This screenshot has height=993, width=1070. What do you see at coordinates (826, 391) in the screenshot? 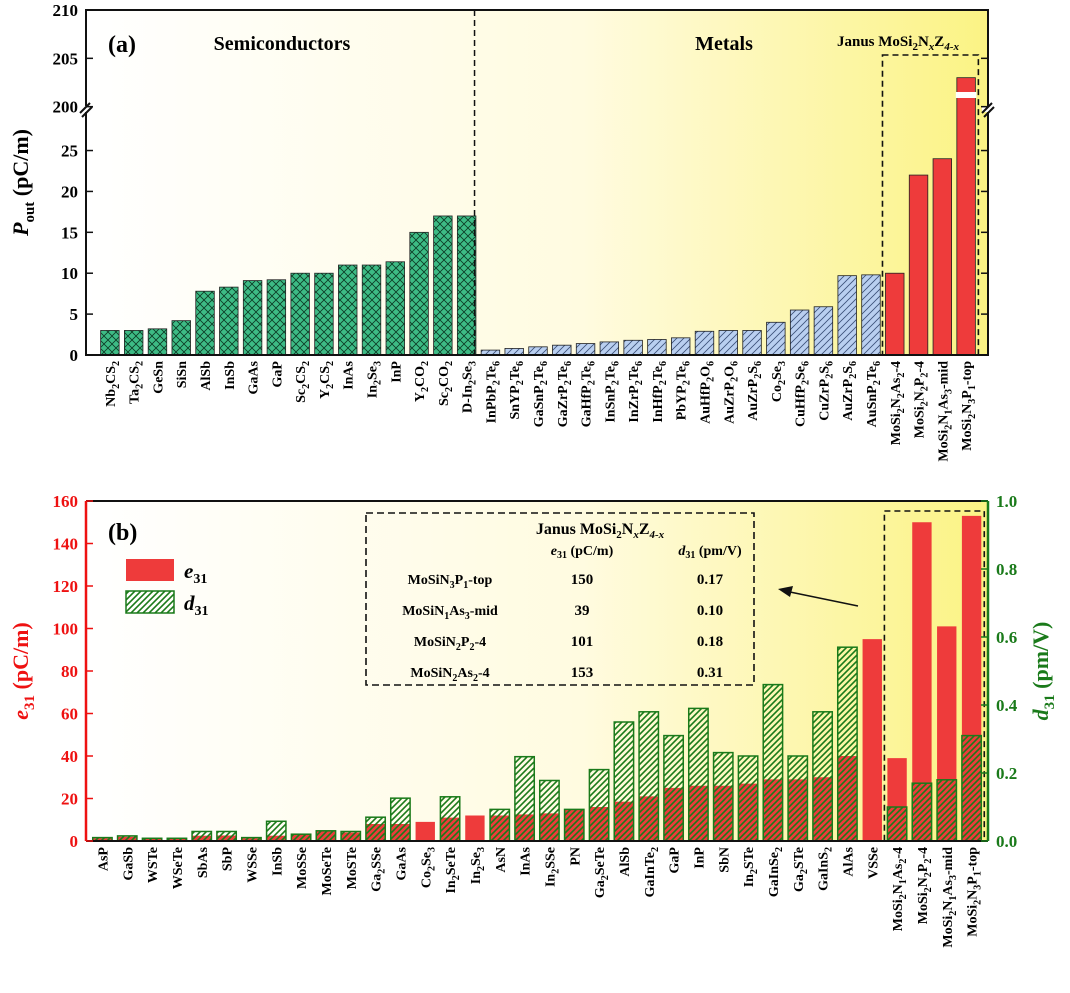
I see `x-tick-label: CuZrP2S6` at bounding box center [826, 391].